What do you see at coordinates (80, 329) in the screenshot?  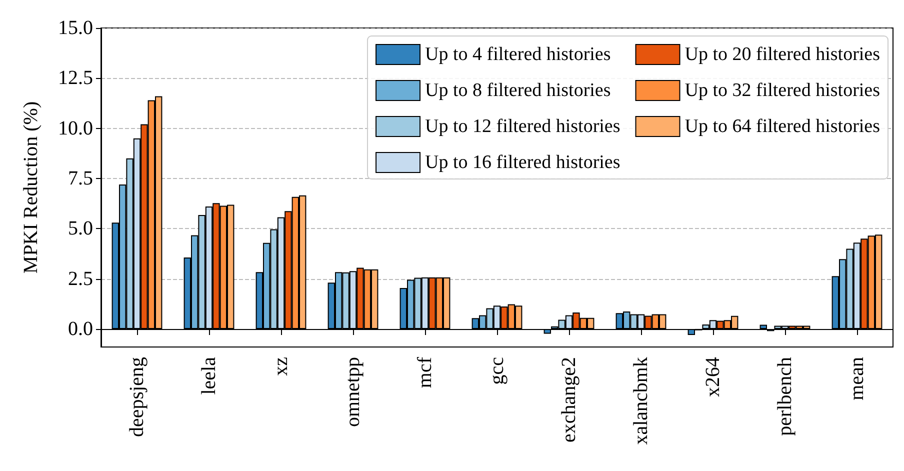 I see `y-tick-label: 0.0` at bounding box center [80, 329].